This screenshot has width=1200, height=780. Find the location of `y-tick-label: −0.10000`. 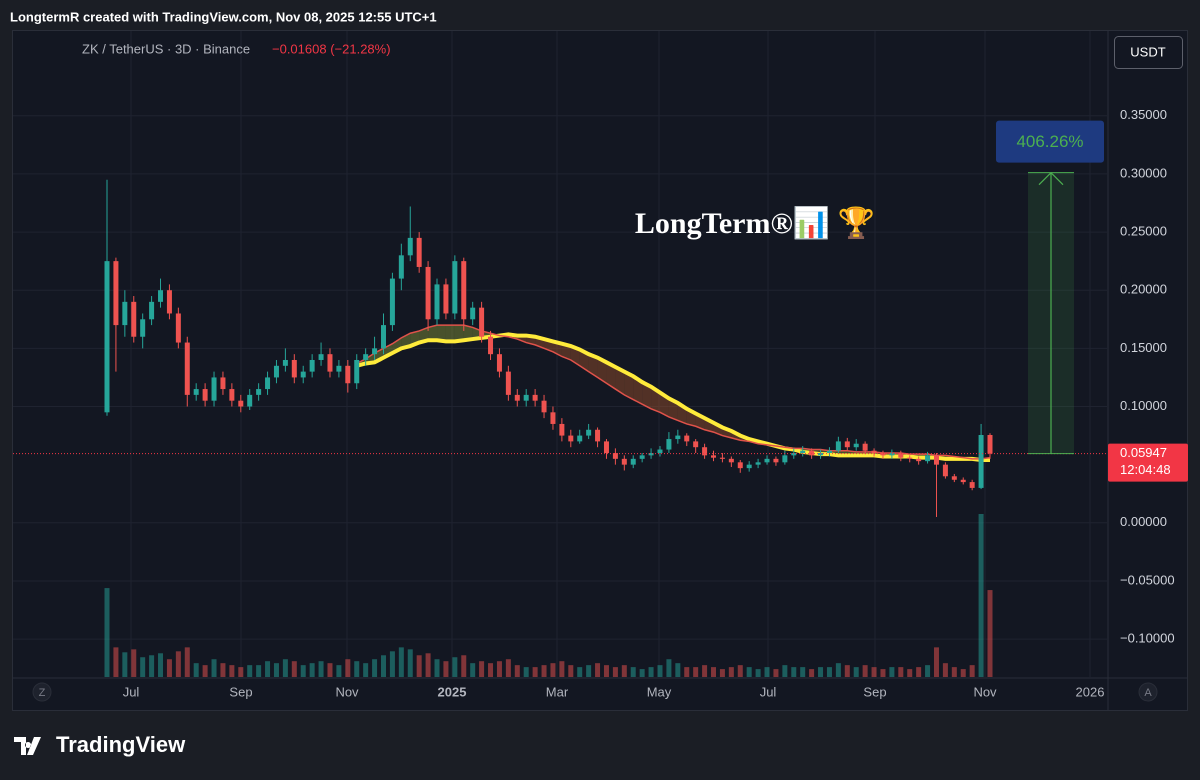

y-tick-label: −0.10000 is located at coordinates (1147, 638).